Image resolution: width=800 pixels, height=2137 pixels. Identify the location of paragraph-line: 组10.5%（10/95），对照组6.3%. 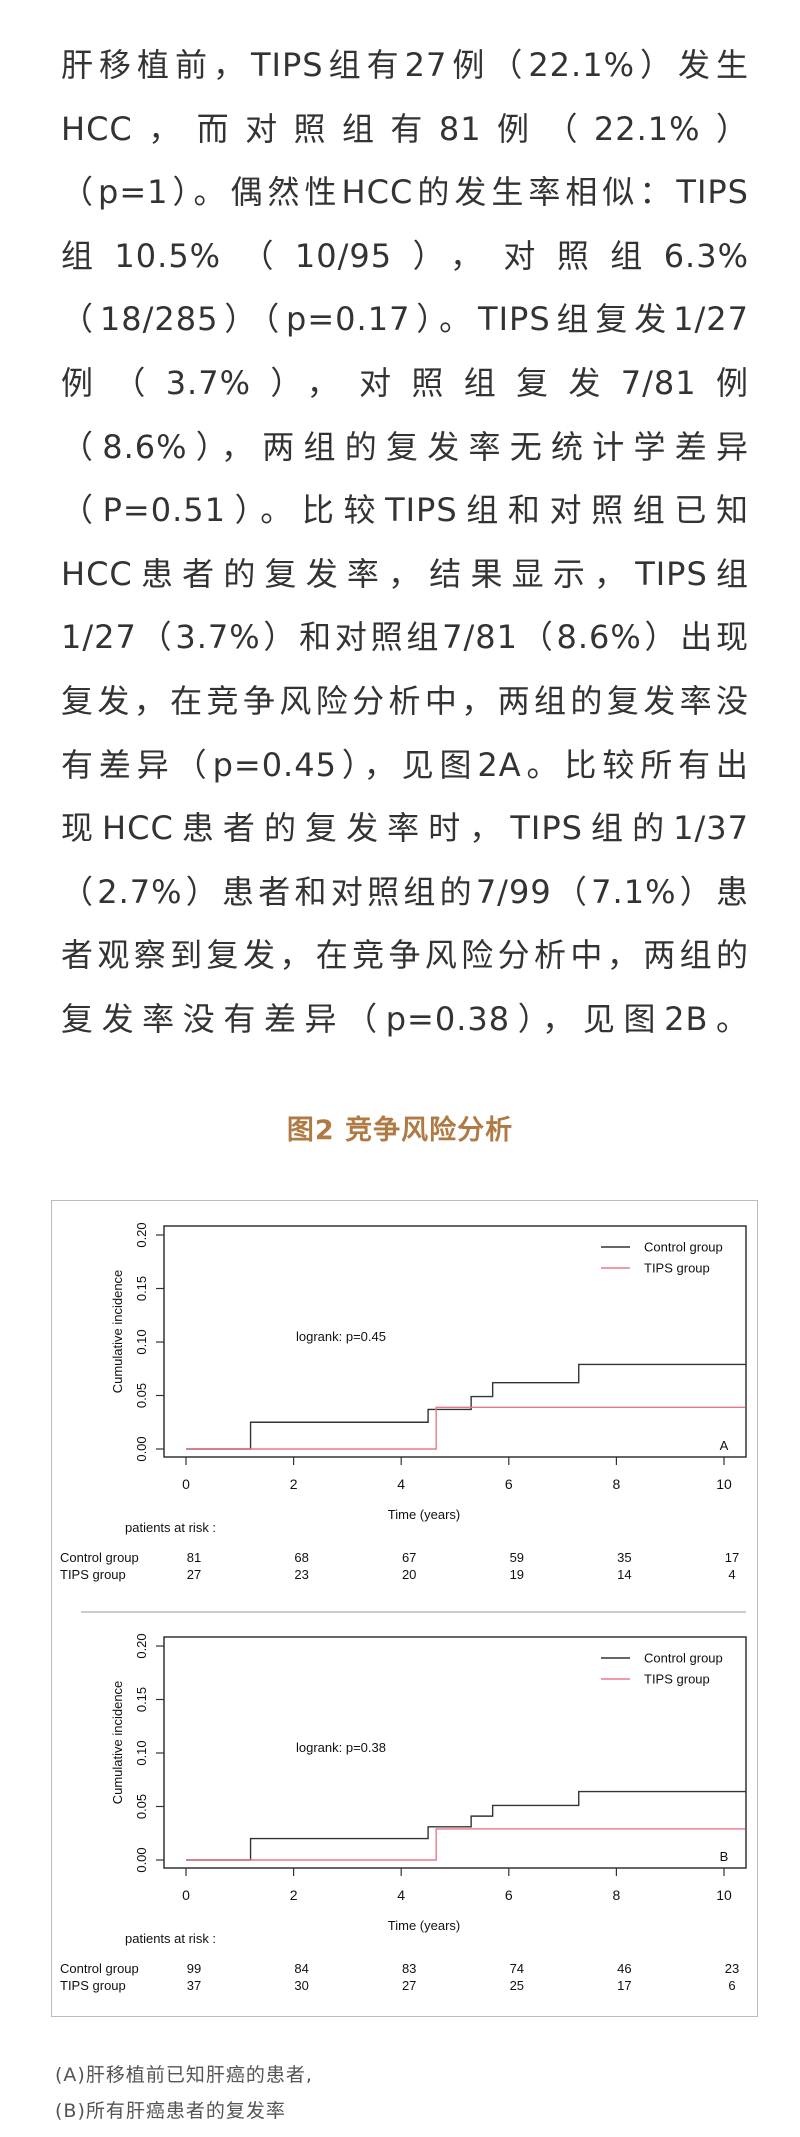
(405, 255).